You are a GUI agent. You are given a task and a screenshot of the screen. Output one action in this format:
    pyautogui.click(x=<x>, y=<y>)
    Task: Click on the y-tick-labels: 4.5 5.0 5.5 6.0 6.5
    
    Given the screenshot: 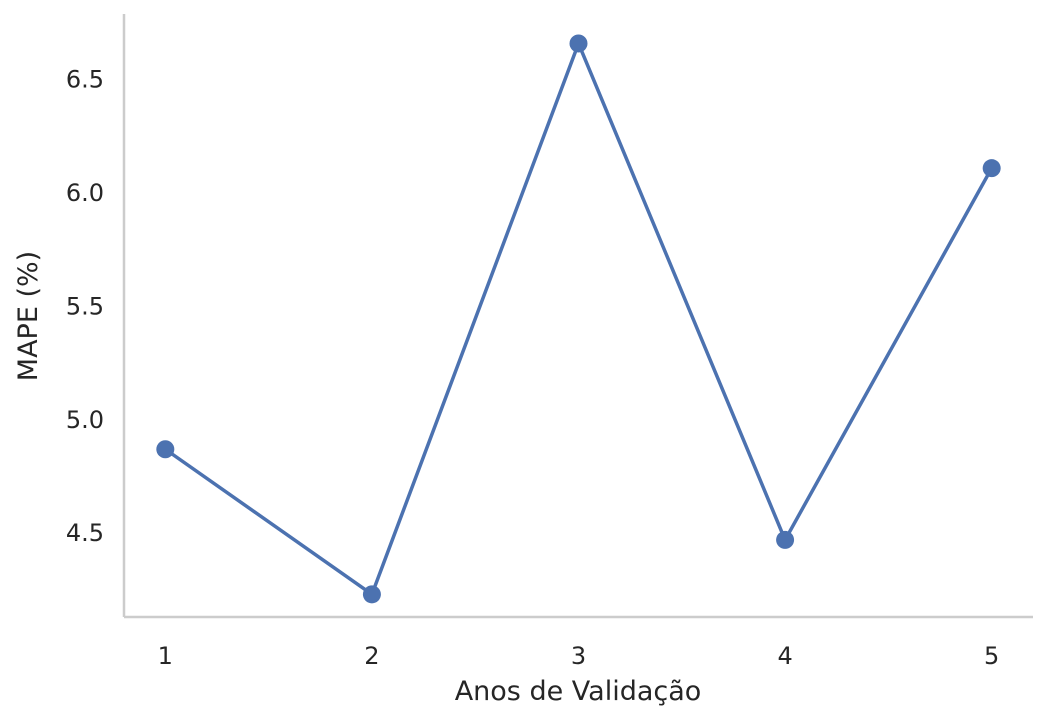 What is the action you would take?
    pyautogui.click(x=85, y=306)
    